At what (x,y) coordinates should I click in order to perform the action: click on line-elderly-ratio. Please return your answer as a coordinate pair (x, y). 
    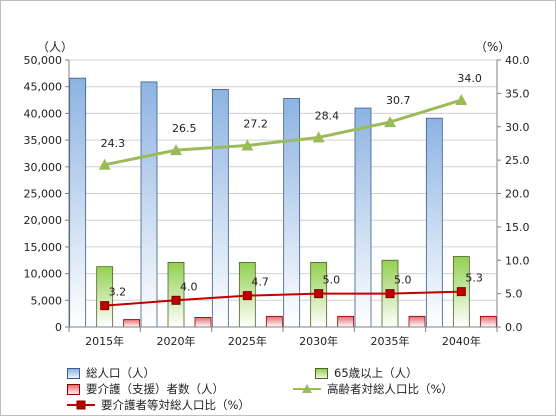
    Looking at the image, I should click on (283, 132).